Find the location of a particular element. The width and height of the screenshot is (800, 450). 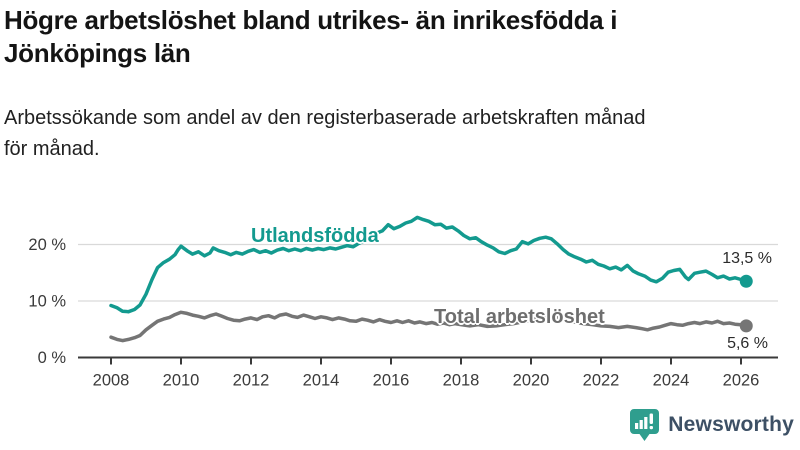

chart-subtitle-line2: för månad. is located at coordinates (52, 149).